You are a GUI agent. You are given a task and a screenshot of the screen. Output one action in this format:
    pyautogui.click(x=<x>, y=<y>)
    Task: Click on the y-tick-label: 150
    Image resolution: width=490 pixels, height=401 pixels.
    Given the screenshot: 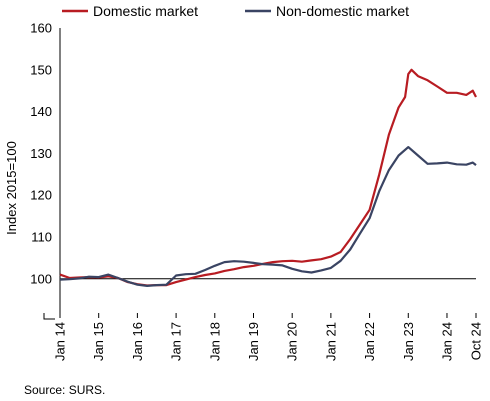 What is the action you would take?
    pyautogui.click(x=41, y=69)
    